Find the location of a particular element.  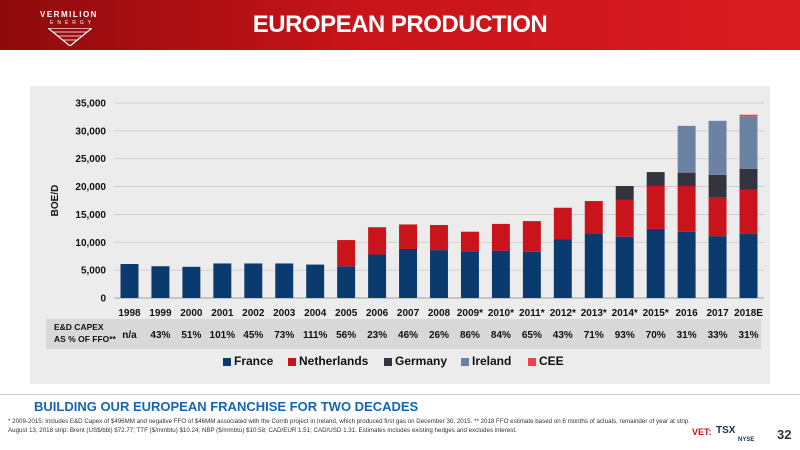

x-tick-label: 2013* is located at coordinates (594, 313).